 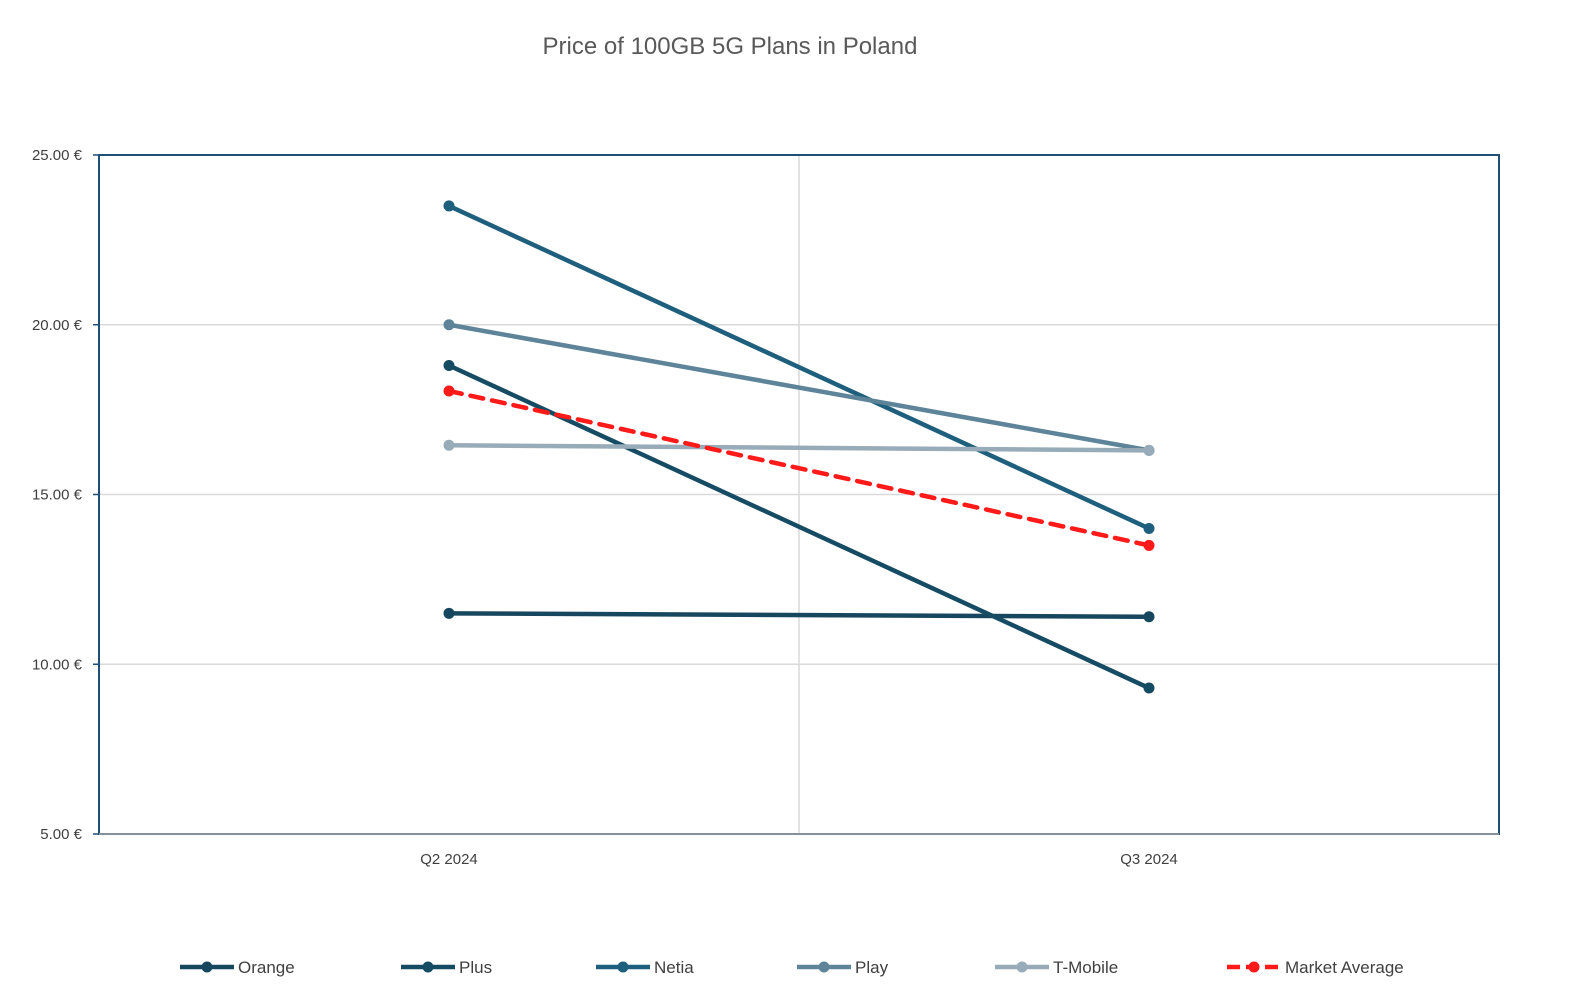 I want to click on legend-label: Market Average, so click(x=1344, y=967).